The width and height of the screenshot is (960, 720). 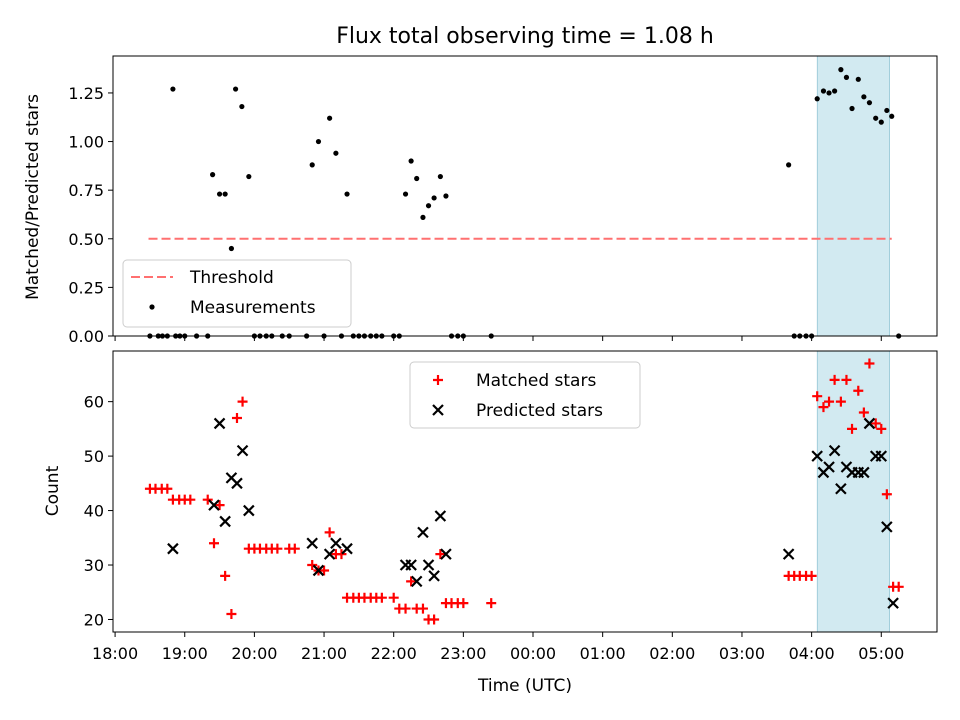 I want to click on legend-matched-label: Matched stars, so click(x=536, y=381).